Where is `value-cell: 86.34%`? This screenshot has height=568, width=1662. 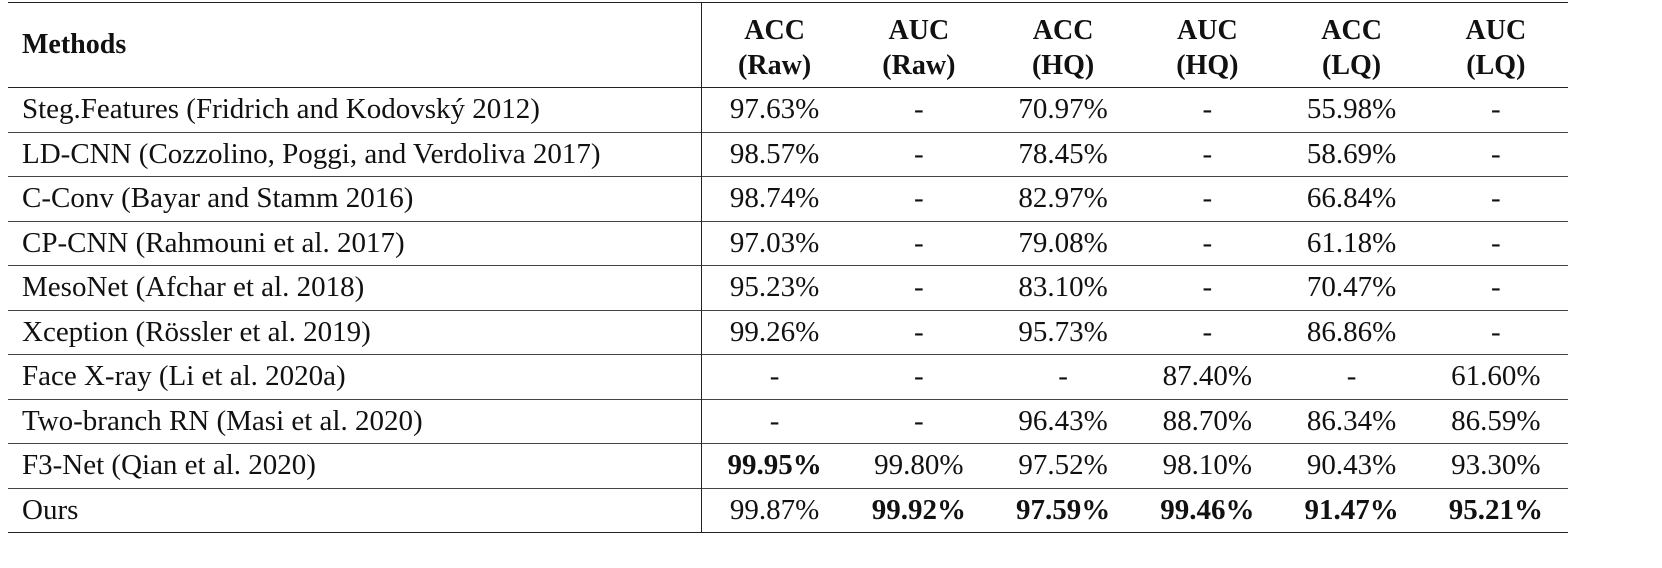
value-cell: 86.34% is located at coordinates (1351, 421).